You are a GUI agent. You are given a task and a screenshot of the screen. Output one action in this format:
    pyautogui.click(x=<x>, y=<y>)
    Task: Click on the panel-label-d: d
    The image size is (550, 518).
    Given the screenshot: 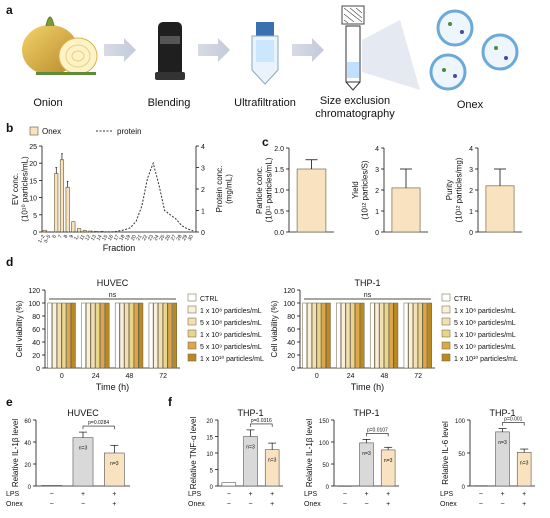 What is the action you would take?
    pyautogui.click(x=9, y=262)
    